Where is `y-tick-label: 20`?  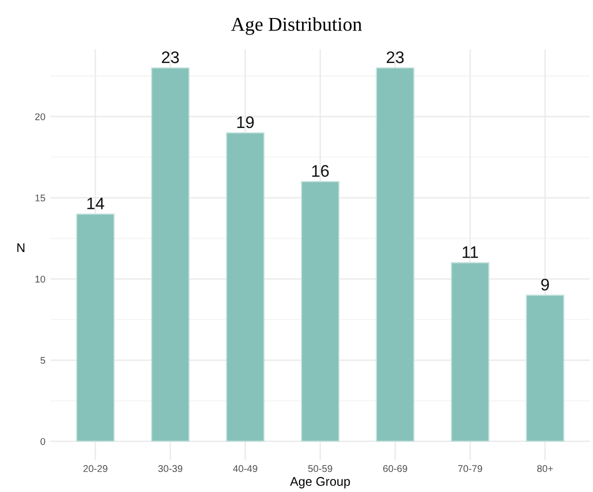 y-tick-label: 20 is located at coordinates (40, 116).